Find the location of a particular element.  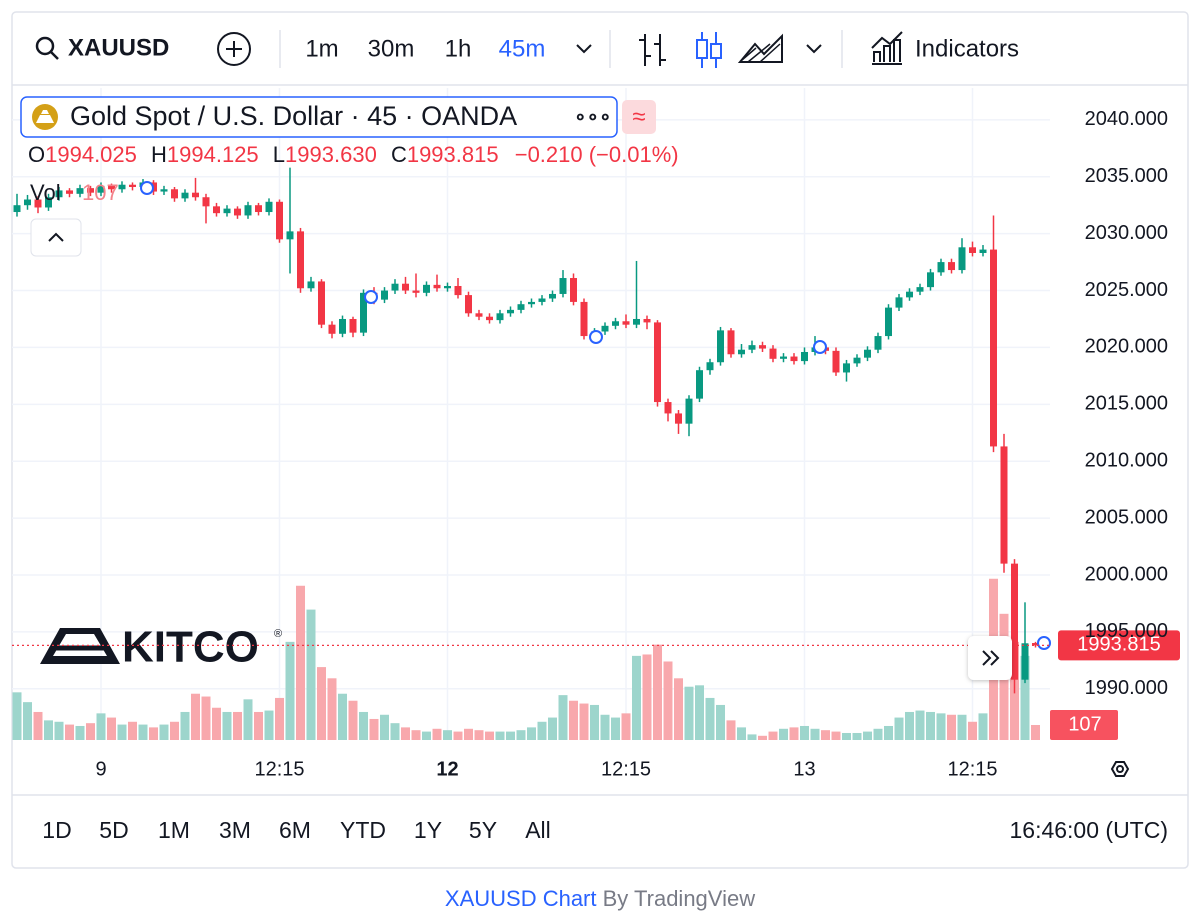

bars-icon is located at coordinates (652, 50).